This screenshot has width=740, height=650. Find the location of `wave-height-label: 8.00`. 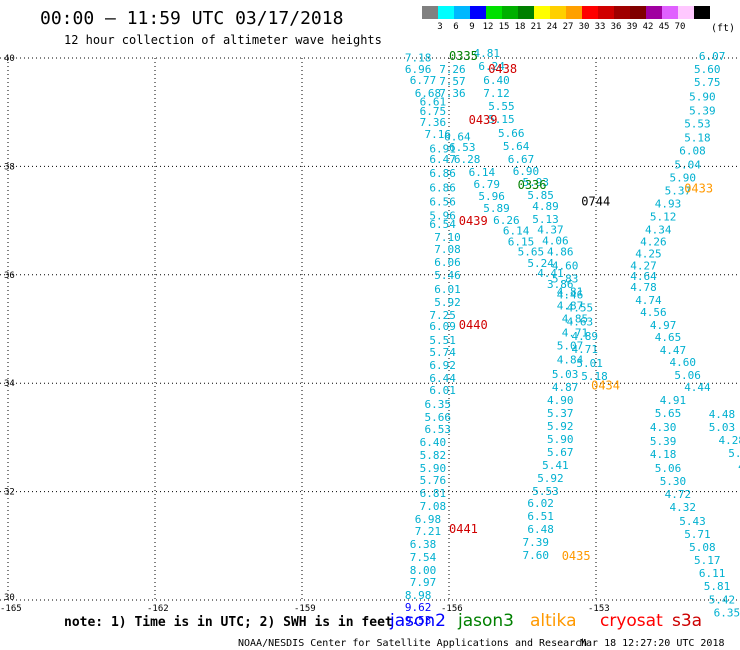

wave-height-label: 8.00 is located at coordinates (423, 570).